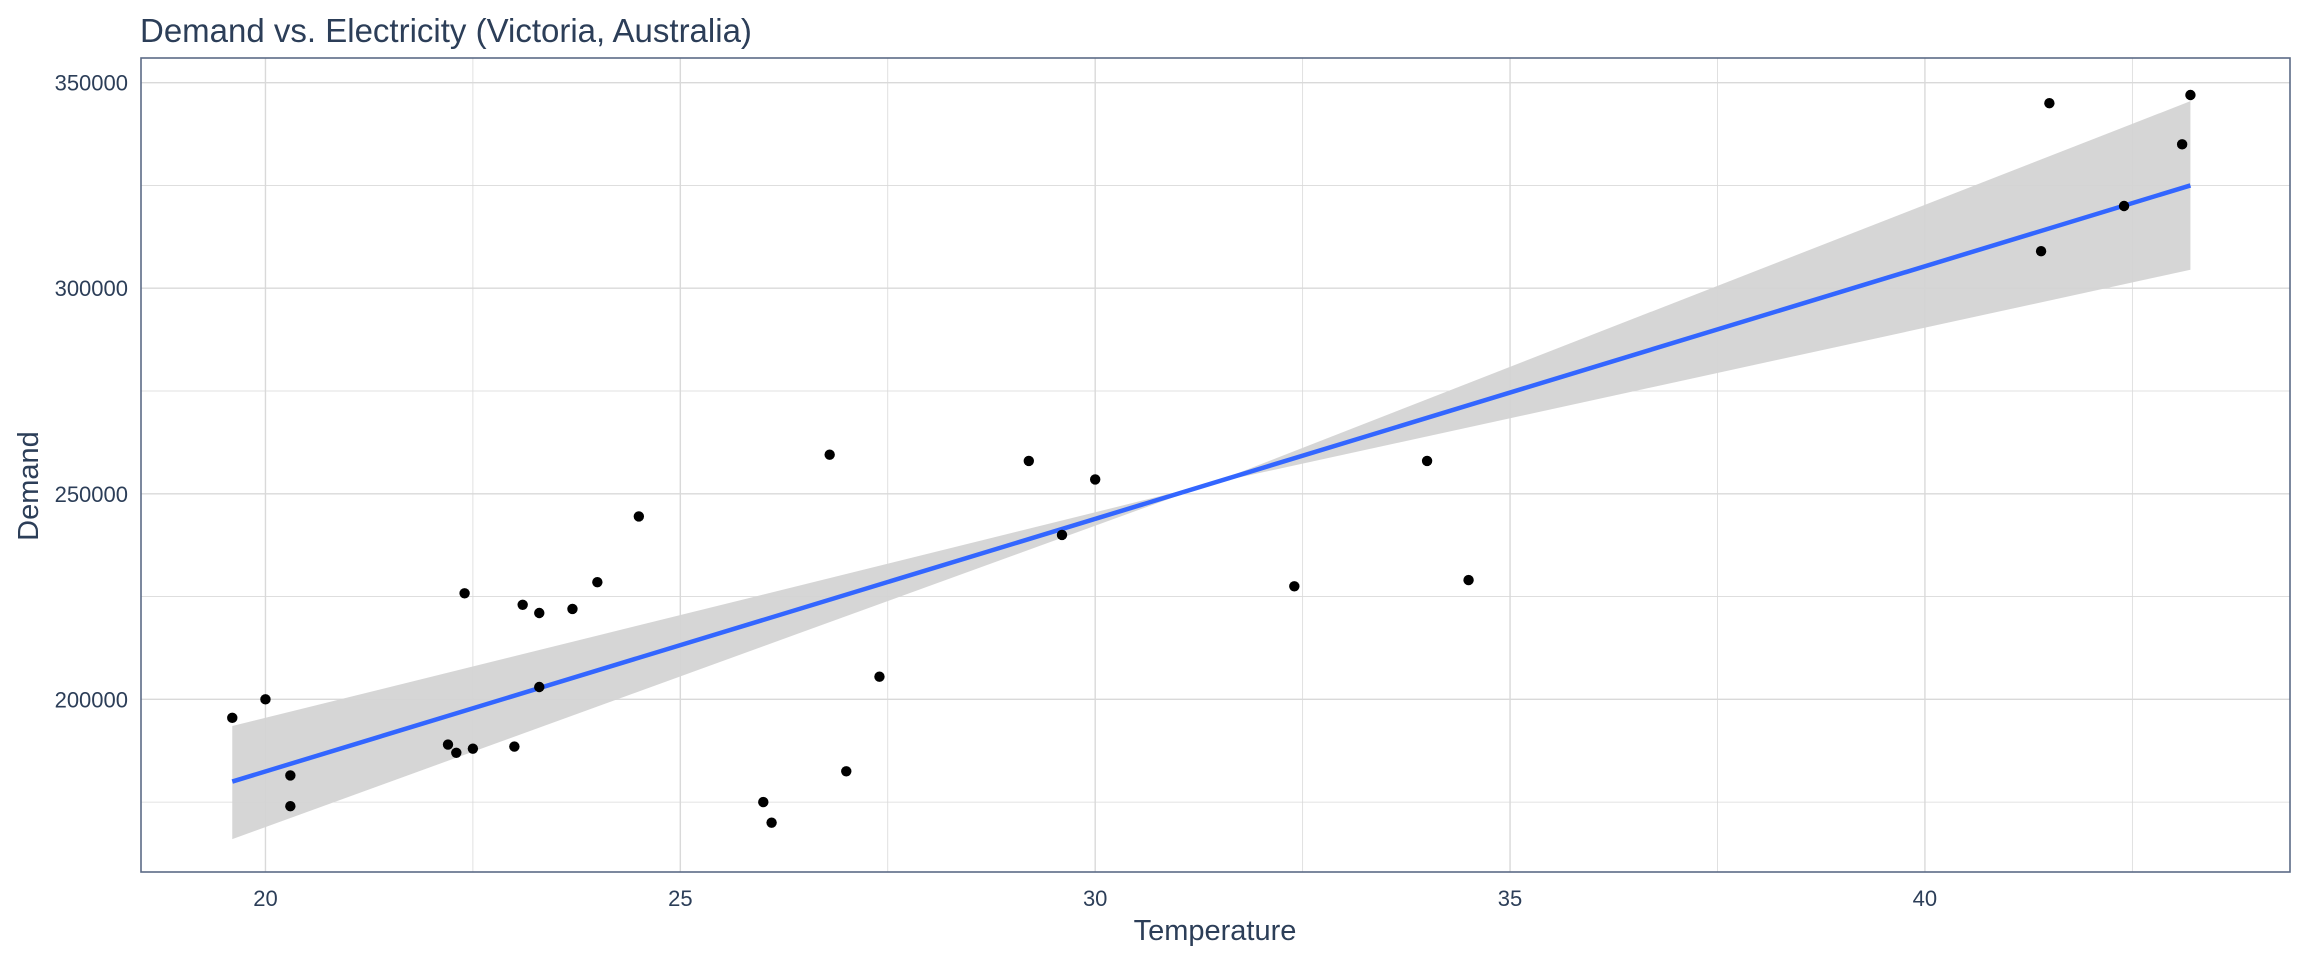  Describe the element at coordinates (1925, 898) in the screenshot. I see `x-tick-label: 40` at that location.